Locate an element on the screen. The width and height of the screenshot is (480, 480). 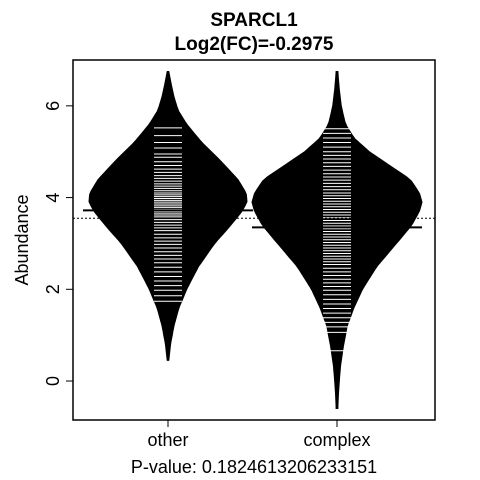
chart-title: SPARCL1 is located at coordinates (254, 20).